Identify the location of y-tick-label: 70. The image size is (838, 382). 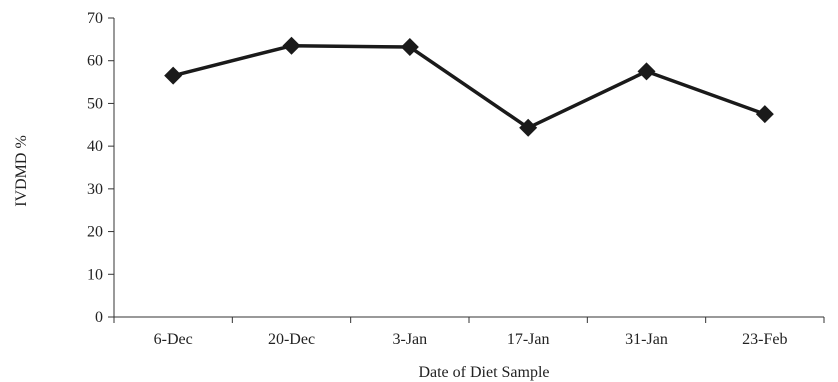
(95, 18).